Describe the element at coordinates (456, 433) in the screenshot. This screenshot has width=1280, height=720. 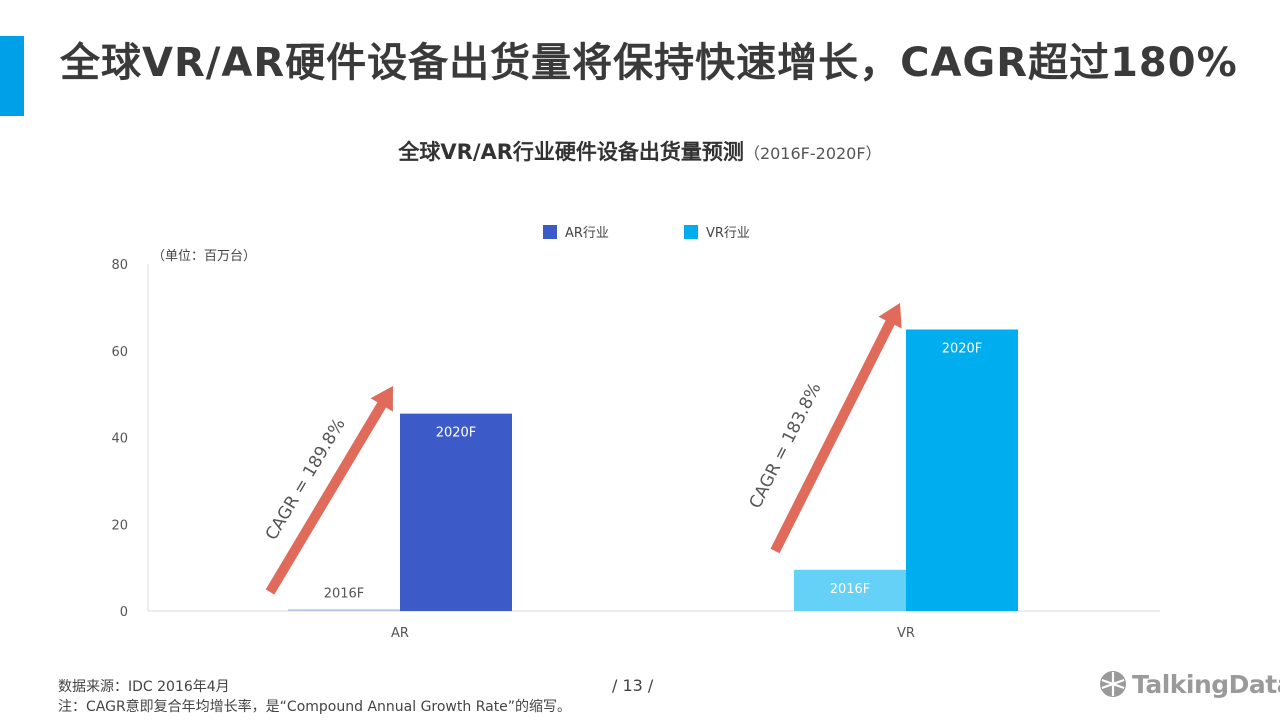
I see `bar-label-ar-2020f: 2020F` at that location.